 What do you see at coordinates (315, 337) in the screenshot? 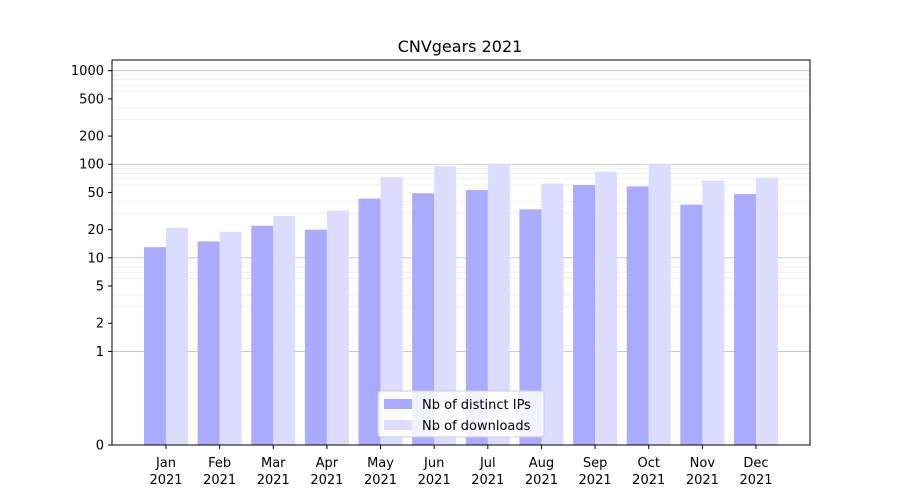
I see `bar-distinct-ips-apr` at bounding box center [315, 337].